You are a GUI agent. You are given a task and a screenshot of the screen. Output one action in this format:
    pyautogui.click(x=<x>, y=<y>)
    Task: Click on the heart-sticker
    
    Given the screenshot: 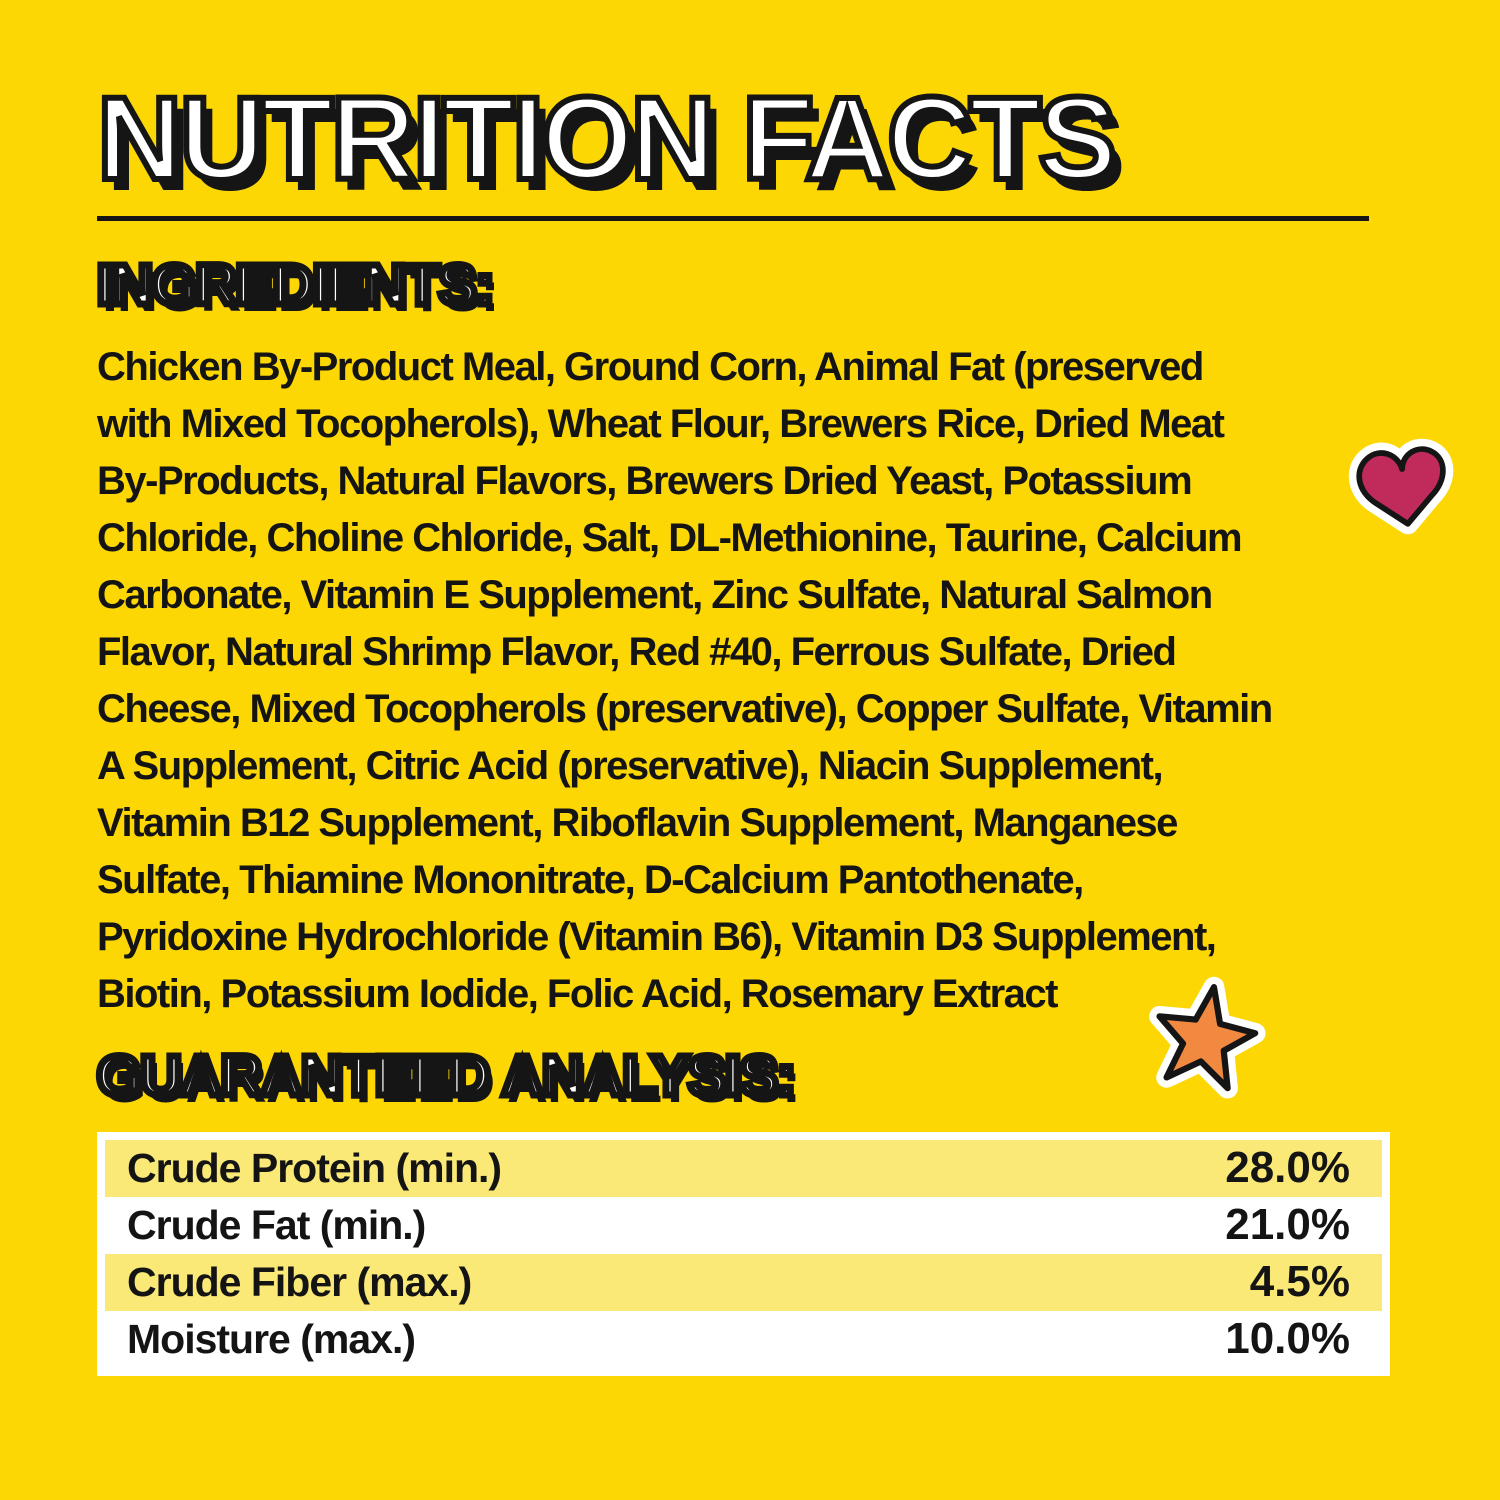 What is the action you would take?
    pyautogui.click(x=1403, y=486)
    